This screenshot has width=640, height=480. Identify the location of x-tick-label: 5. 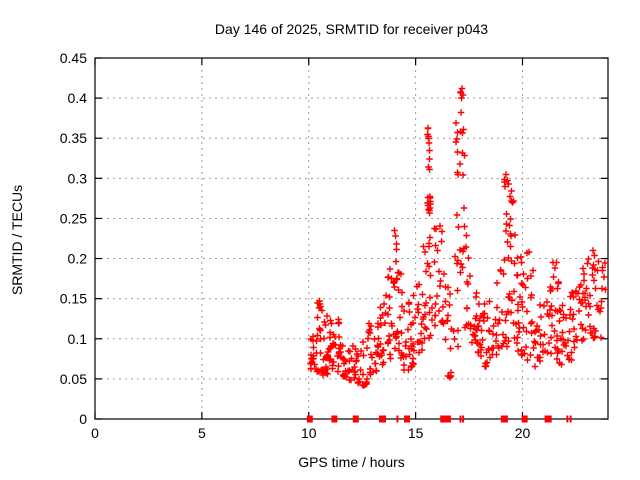
(202, 433).